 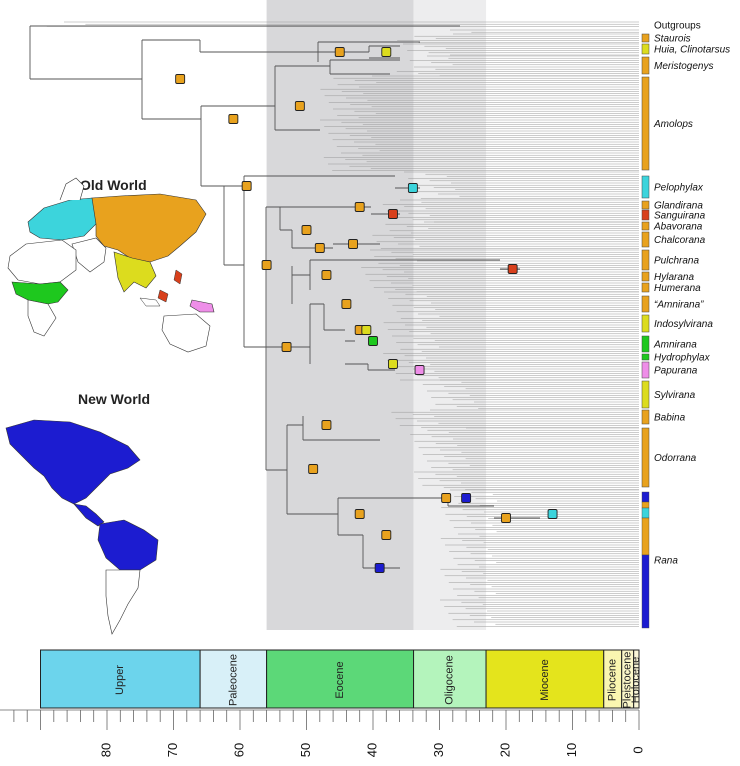 I want to click on clade-label: Chalcorana, so click(x=680, y=240).